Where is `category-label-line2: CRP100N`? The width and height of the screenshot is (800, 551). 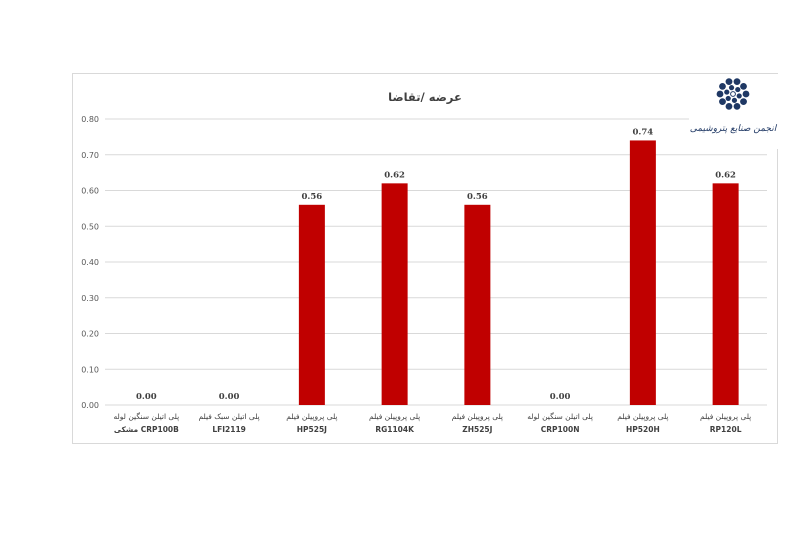 category-label-line2: CRP100N is located at coordinates (560, 429).